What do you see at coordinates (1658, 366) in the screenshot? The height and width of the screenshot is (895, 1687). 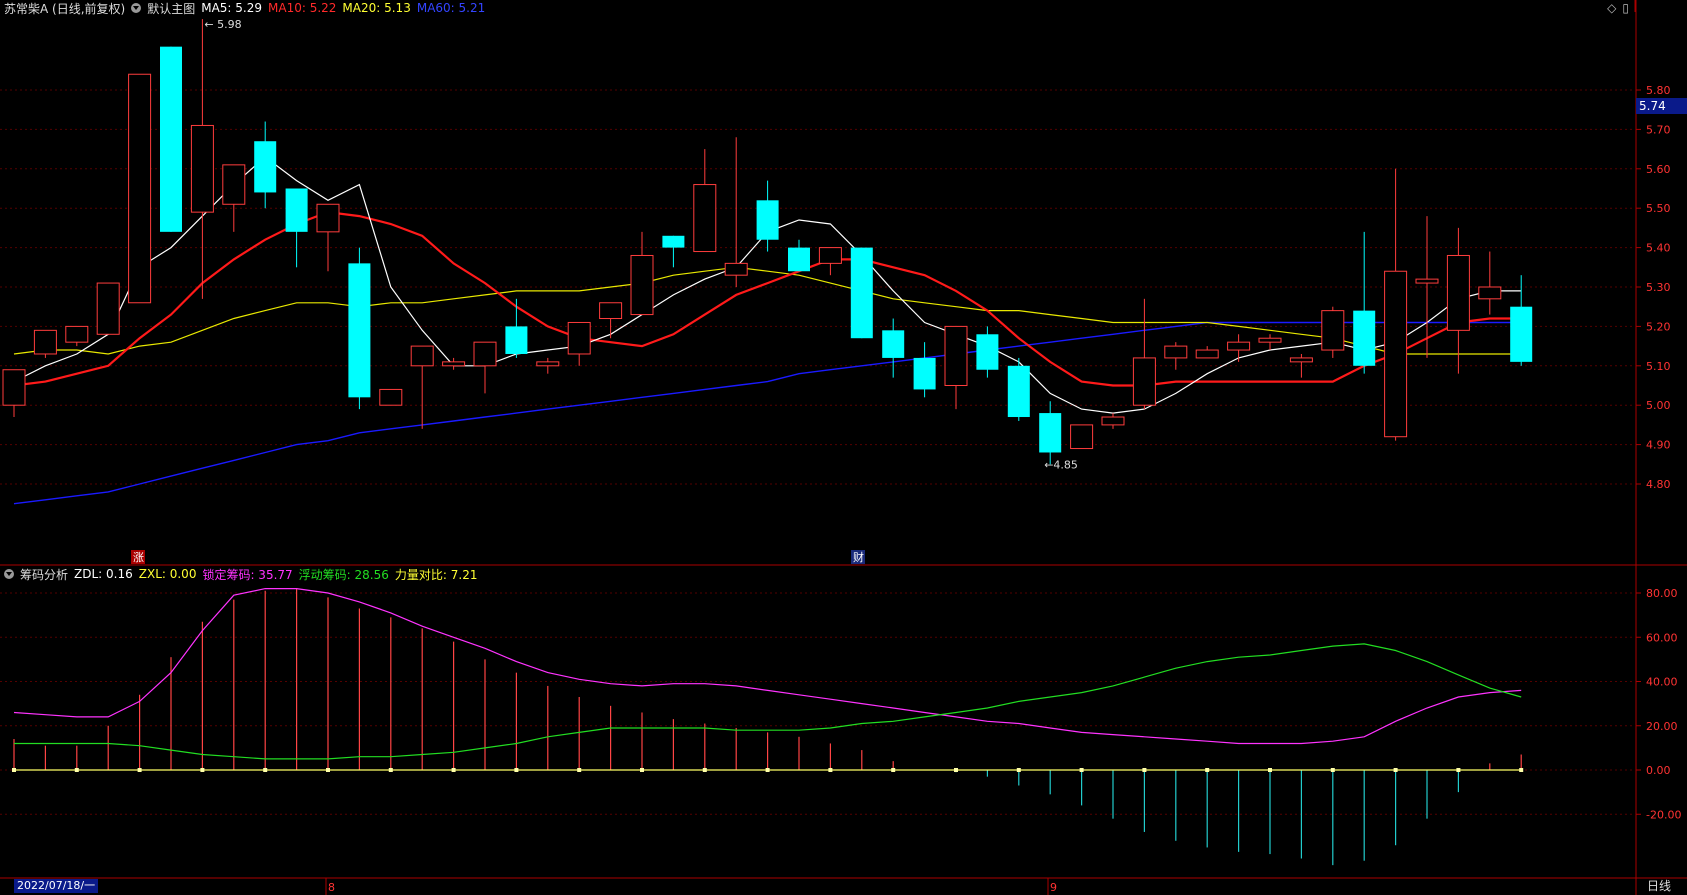 I see `price-tick-label: 5.10` at bounding box center [1658, 366].